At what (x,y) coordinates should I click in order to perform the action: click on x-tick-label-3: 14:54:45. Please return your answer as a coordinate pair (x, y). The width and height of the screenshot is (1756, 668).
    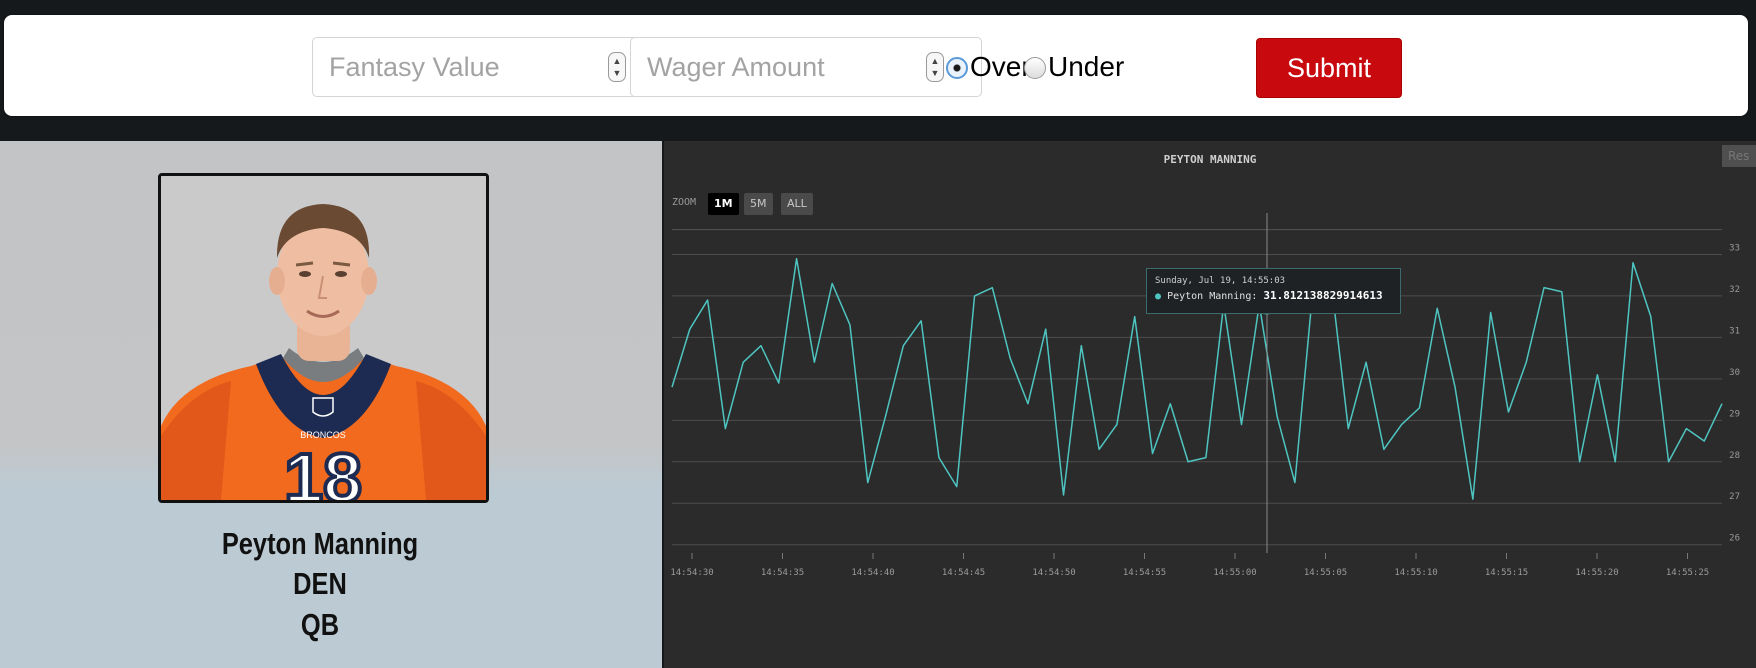
    Looking at the image, I should click on (963, 573).